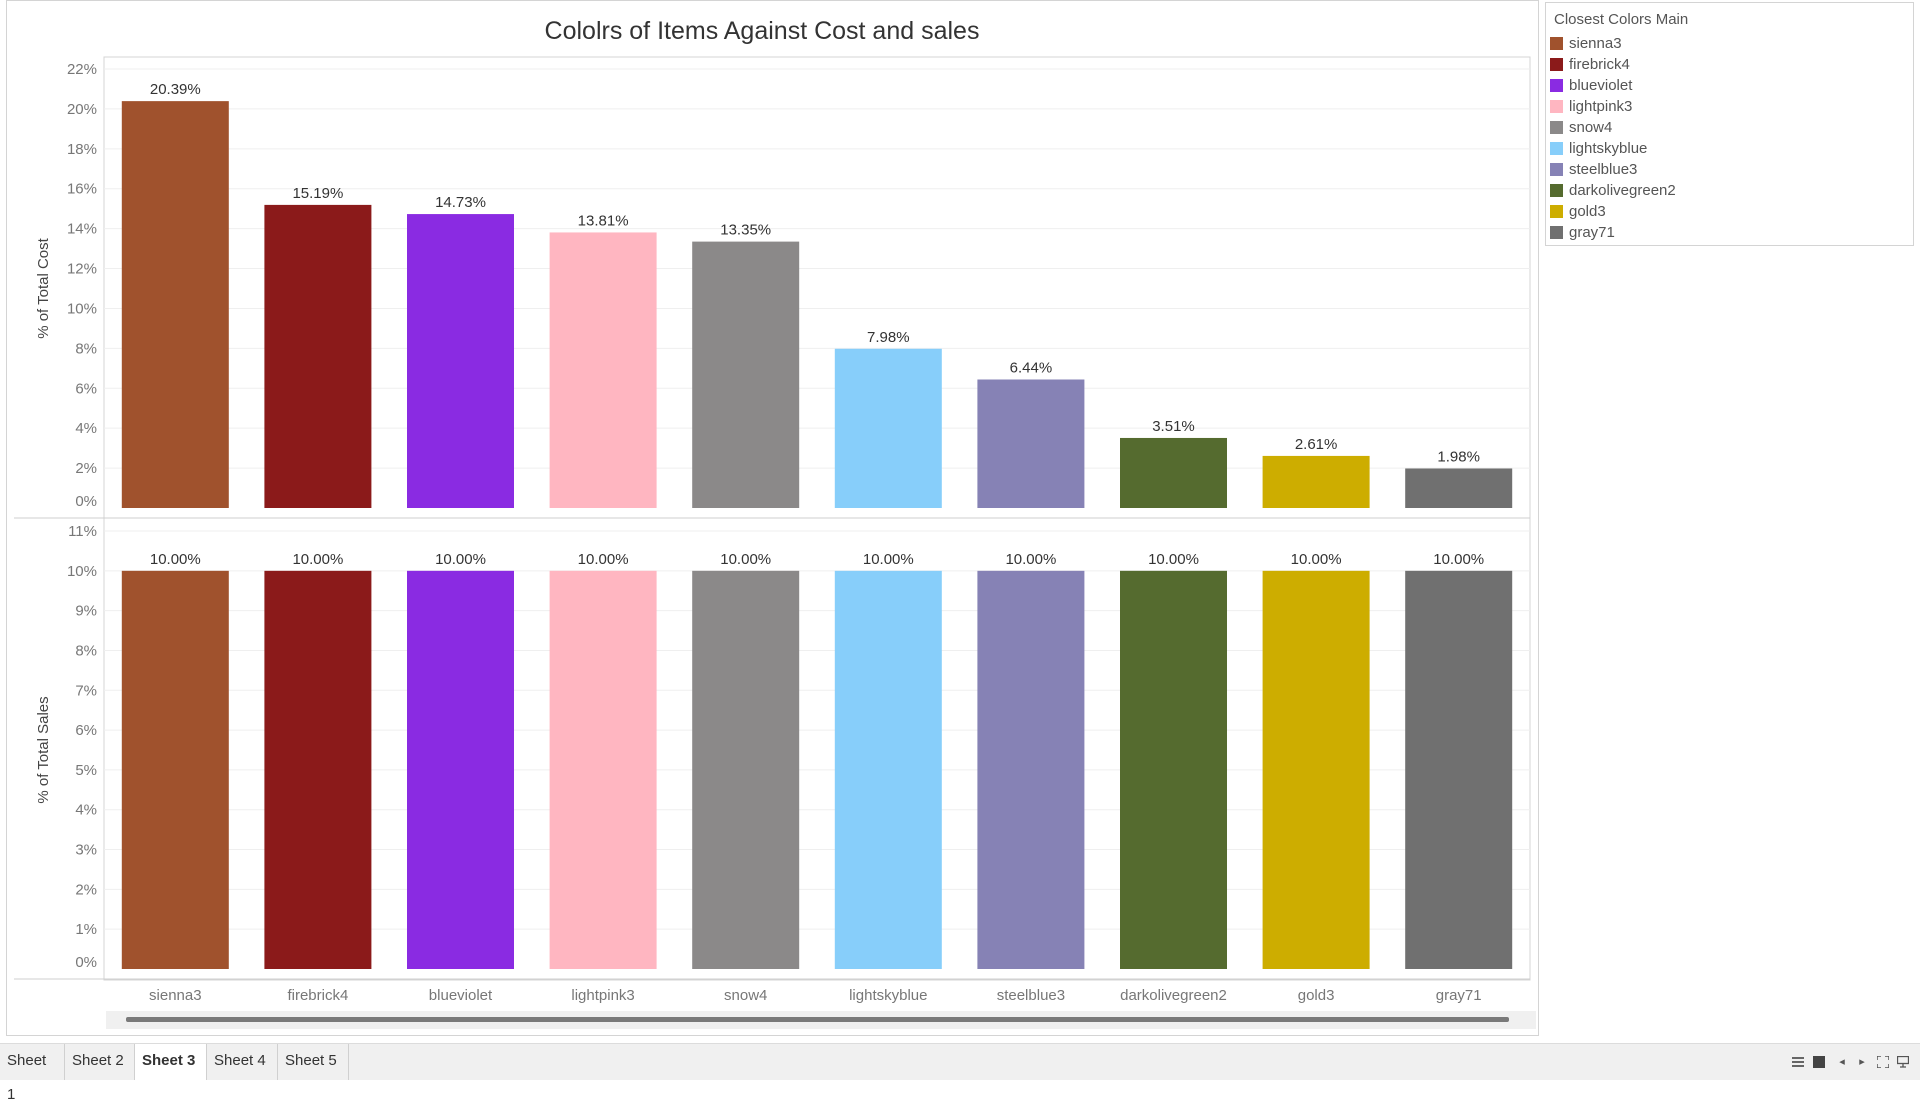 The image size is (1920, 1112). I want to click on cost-bar-gold3, so click(1316, 481).